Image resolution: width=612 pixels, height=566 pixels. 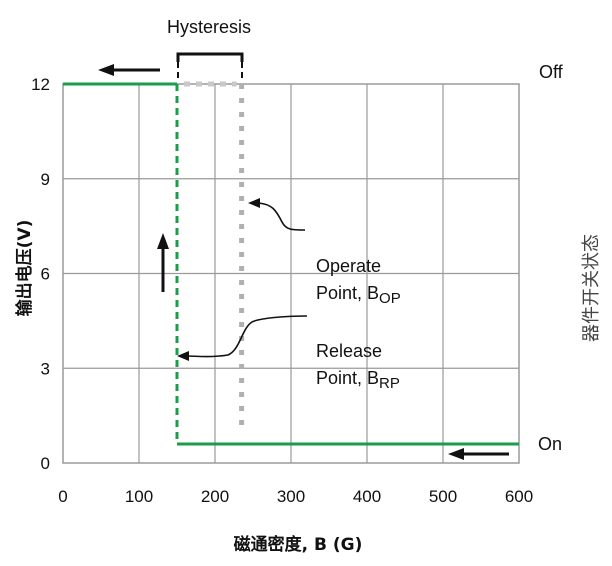 What do you see at coordinates (347, 378) in the screenshot?
I see `release-point-text: Point, B` at bounding box center [347, 378].